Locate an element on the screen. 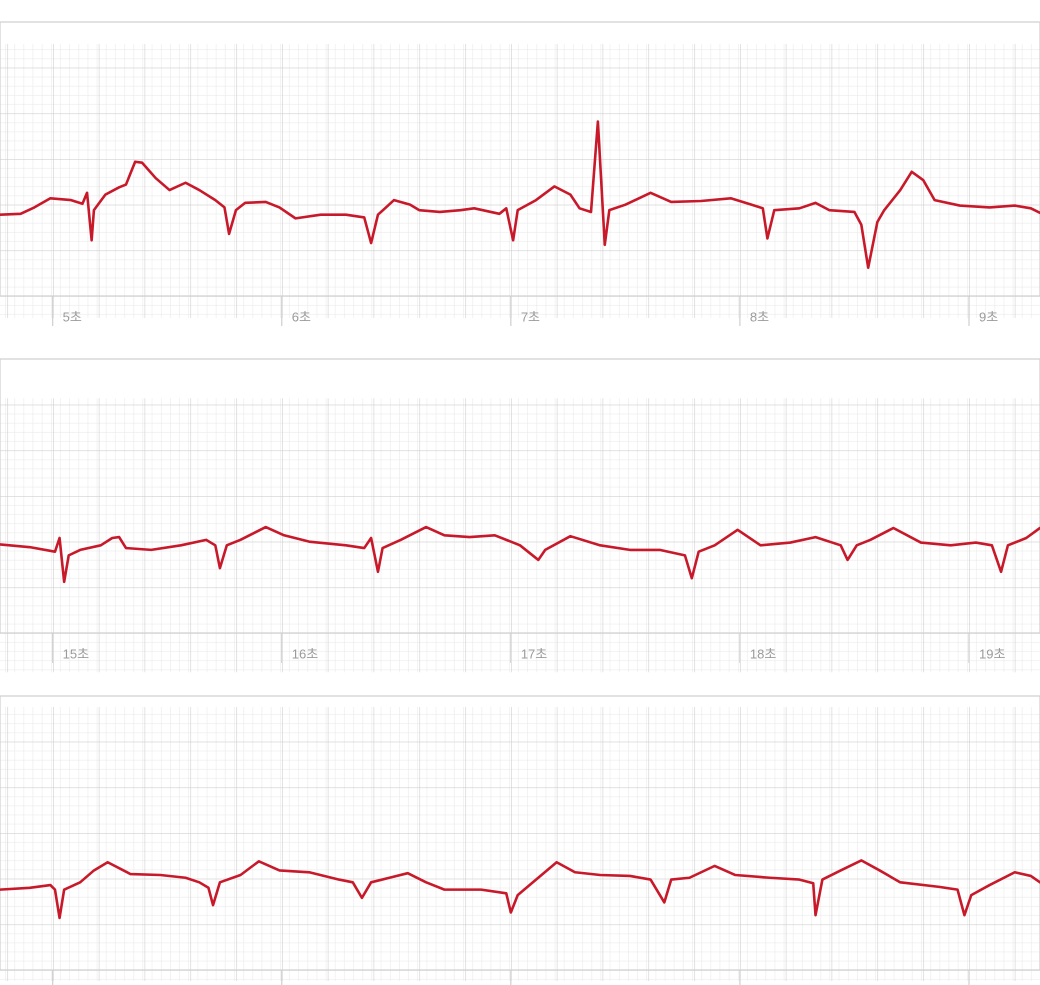  x-tick-label: 29초 is located at coordinates (992, 984).